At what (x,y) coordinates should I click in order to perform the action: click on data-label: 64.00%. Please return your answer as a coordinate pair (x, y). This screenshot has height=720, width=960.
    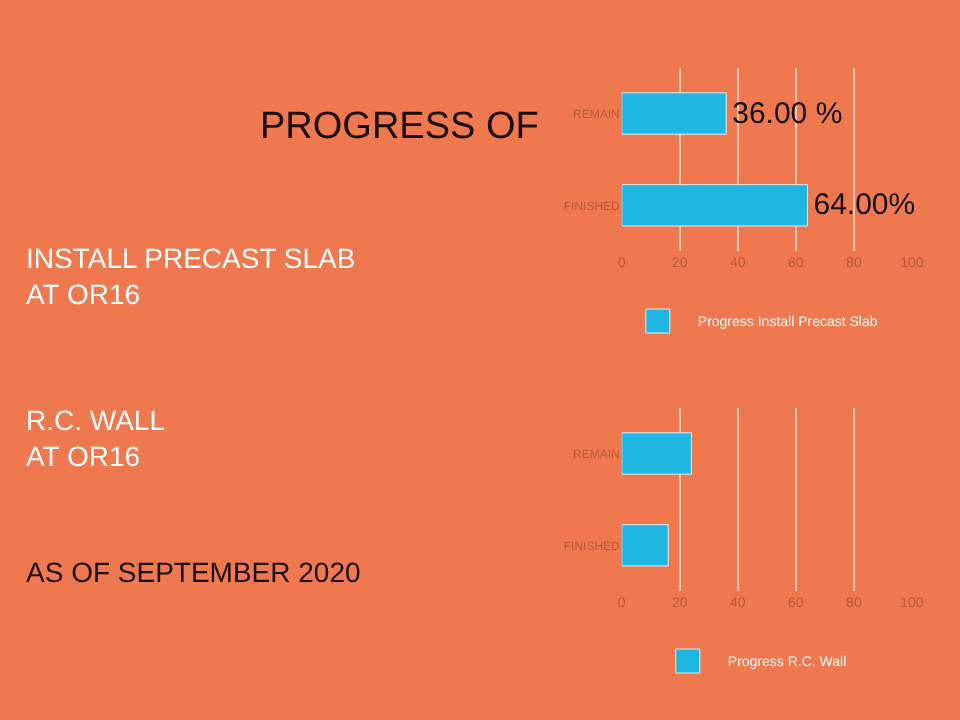
    Looking at the image, I should click on (864, 205).